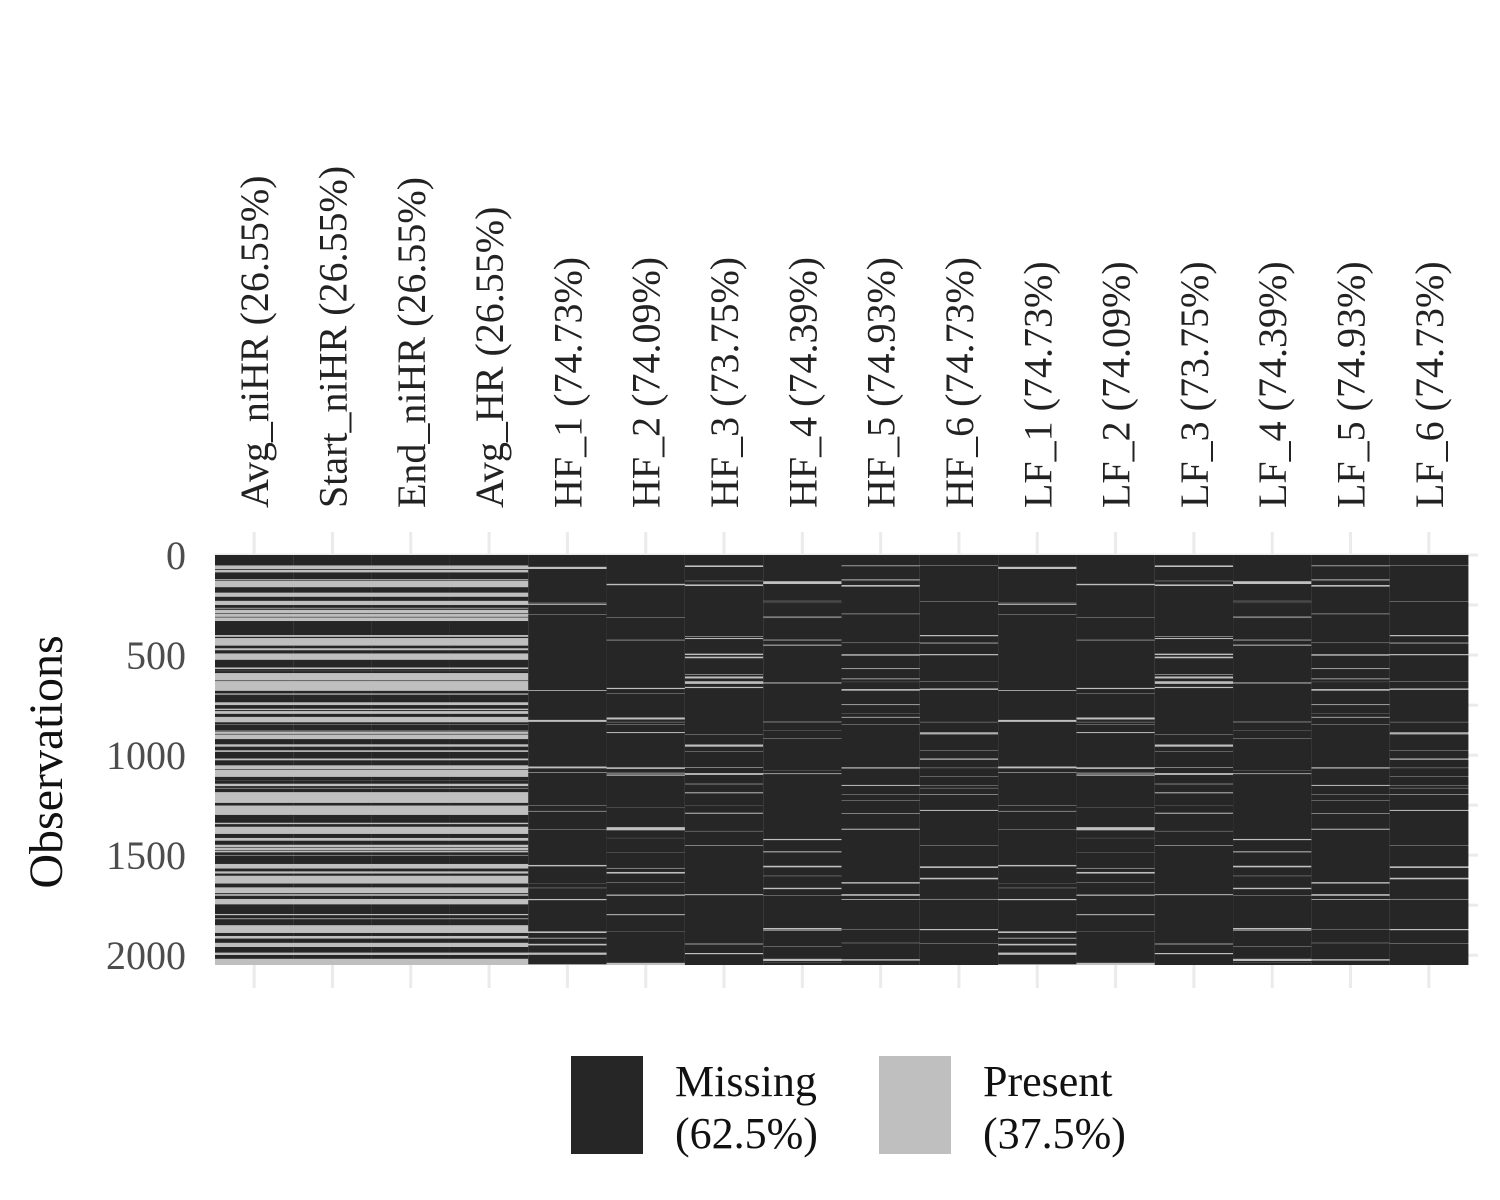 This screenshot has width=1500, height=1200. I want to click on heatmap-column-End_niHR, so click(411, 760).